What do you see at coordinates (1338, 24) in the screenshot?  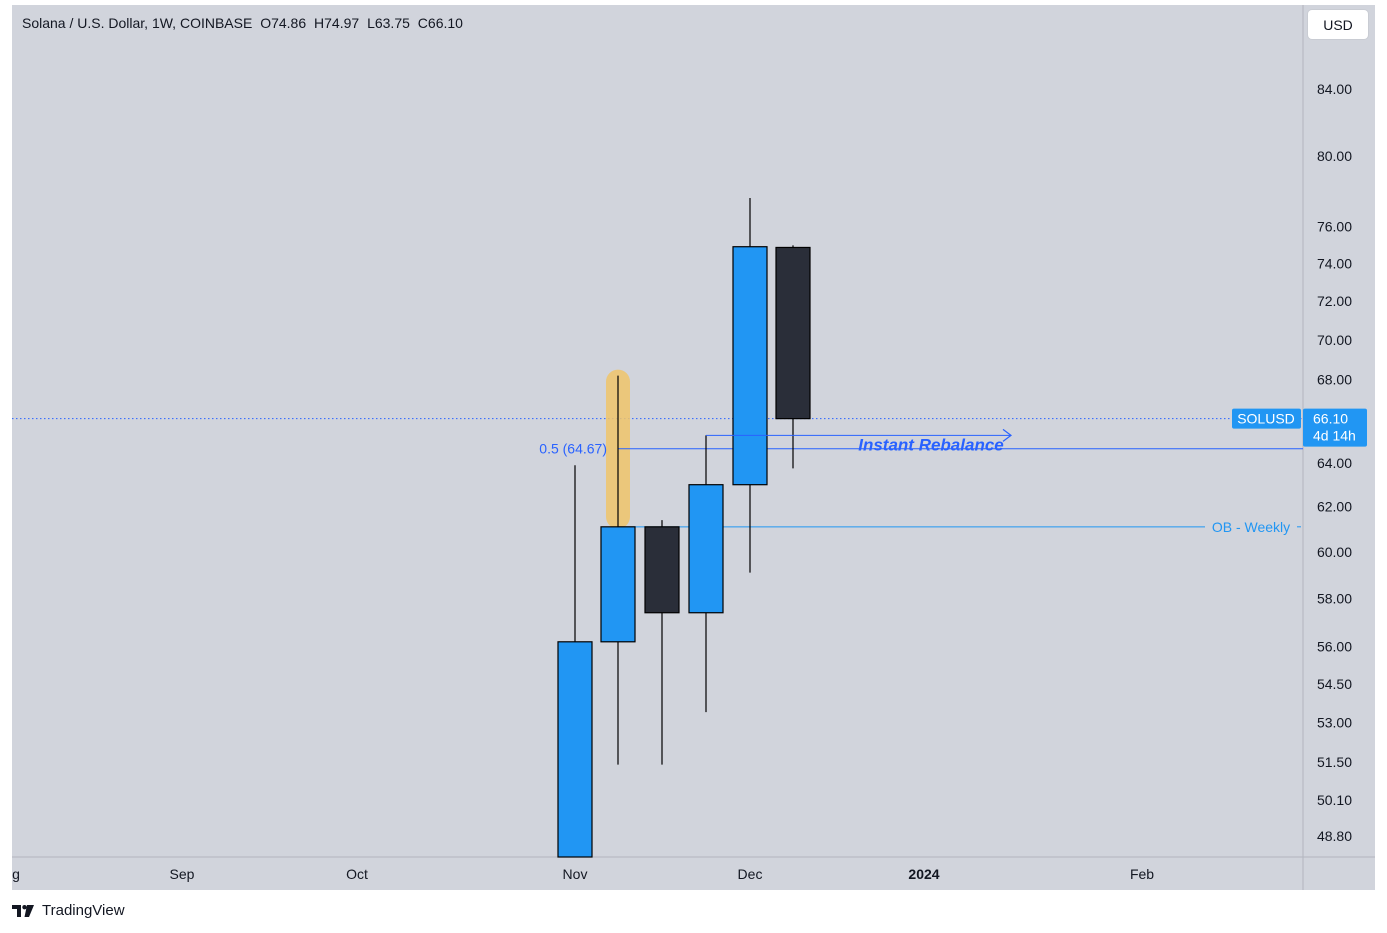 I see `currency-button: USD` at bounding box center [1338, 24].